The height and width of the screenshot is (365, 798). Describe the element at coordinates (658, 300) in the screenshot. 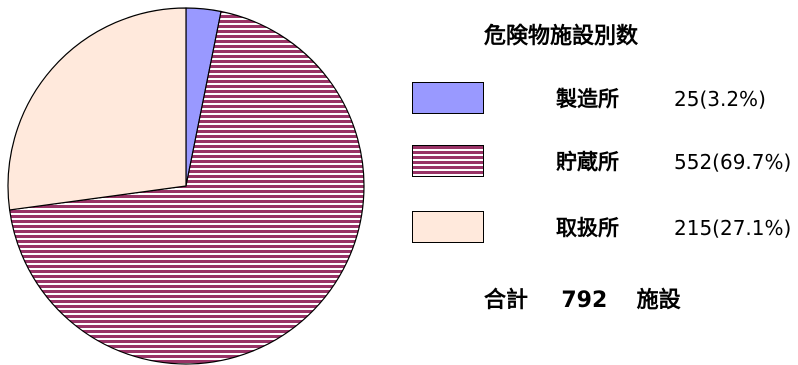

I see `total-unit: 施設` at that location.